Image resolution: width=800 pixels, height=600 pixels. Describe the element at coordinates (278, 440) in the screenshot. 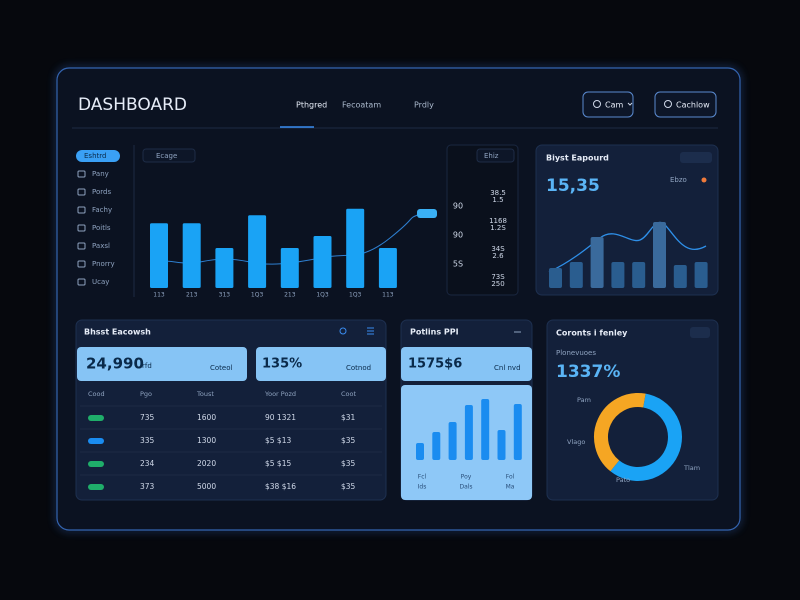

I see `cell: $5 $13` at that location.